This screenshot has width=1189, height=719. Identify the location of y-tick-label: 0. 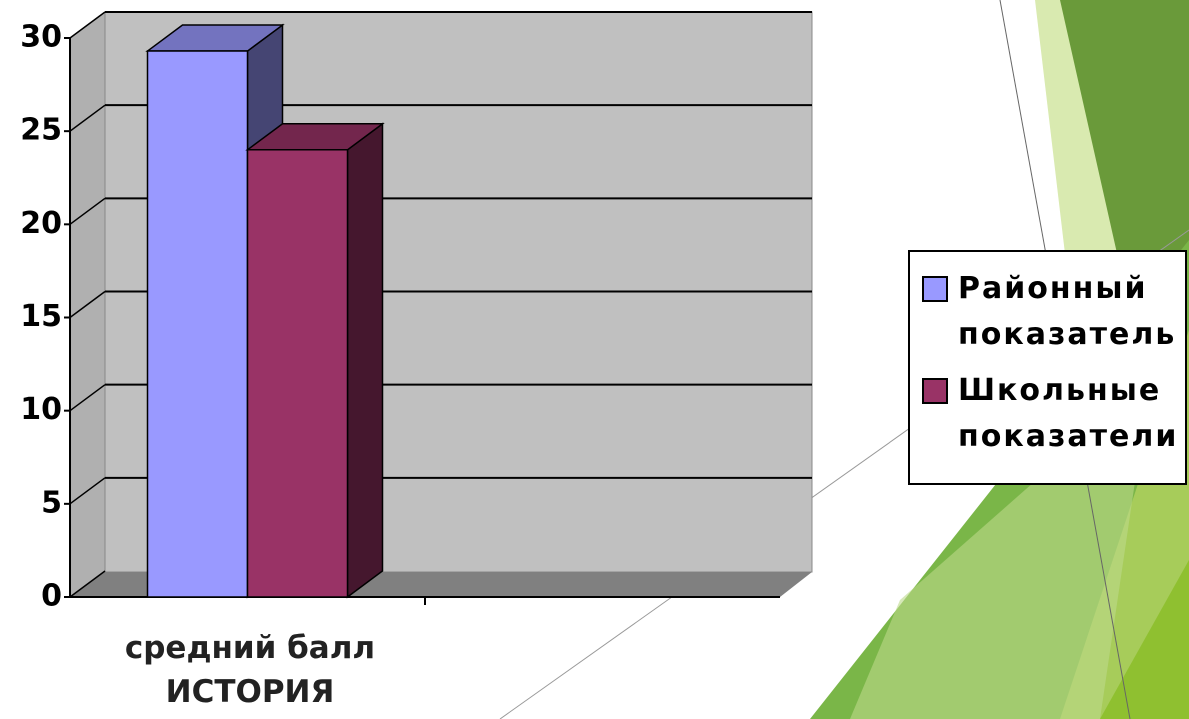
(51, 596).